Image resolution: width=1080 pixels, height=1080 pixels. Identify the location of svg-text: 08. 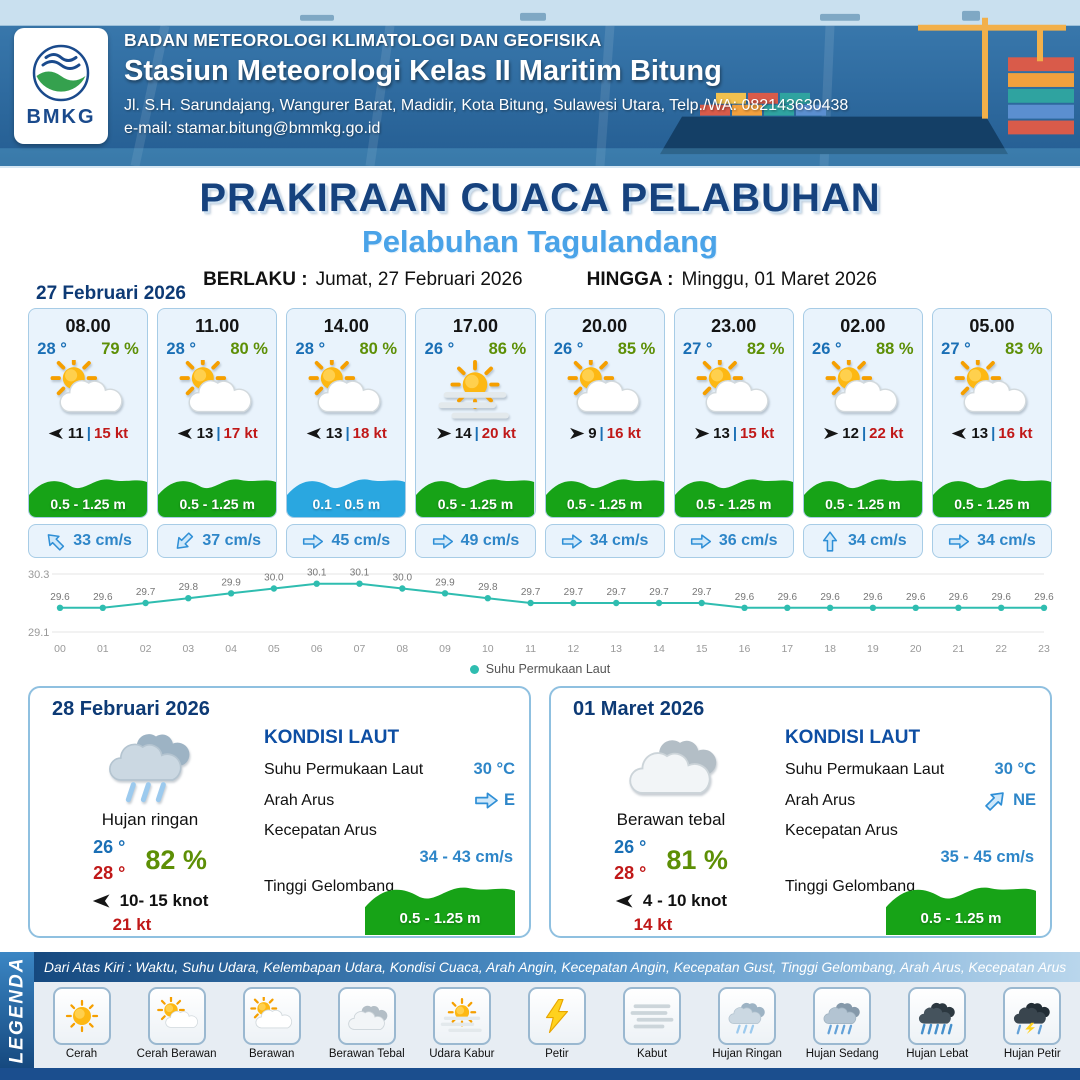
(402, 649).